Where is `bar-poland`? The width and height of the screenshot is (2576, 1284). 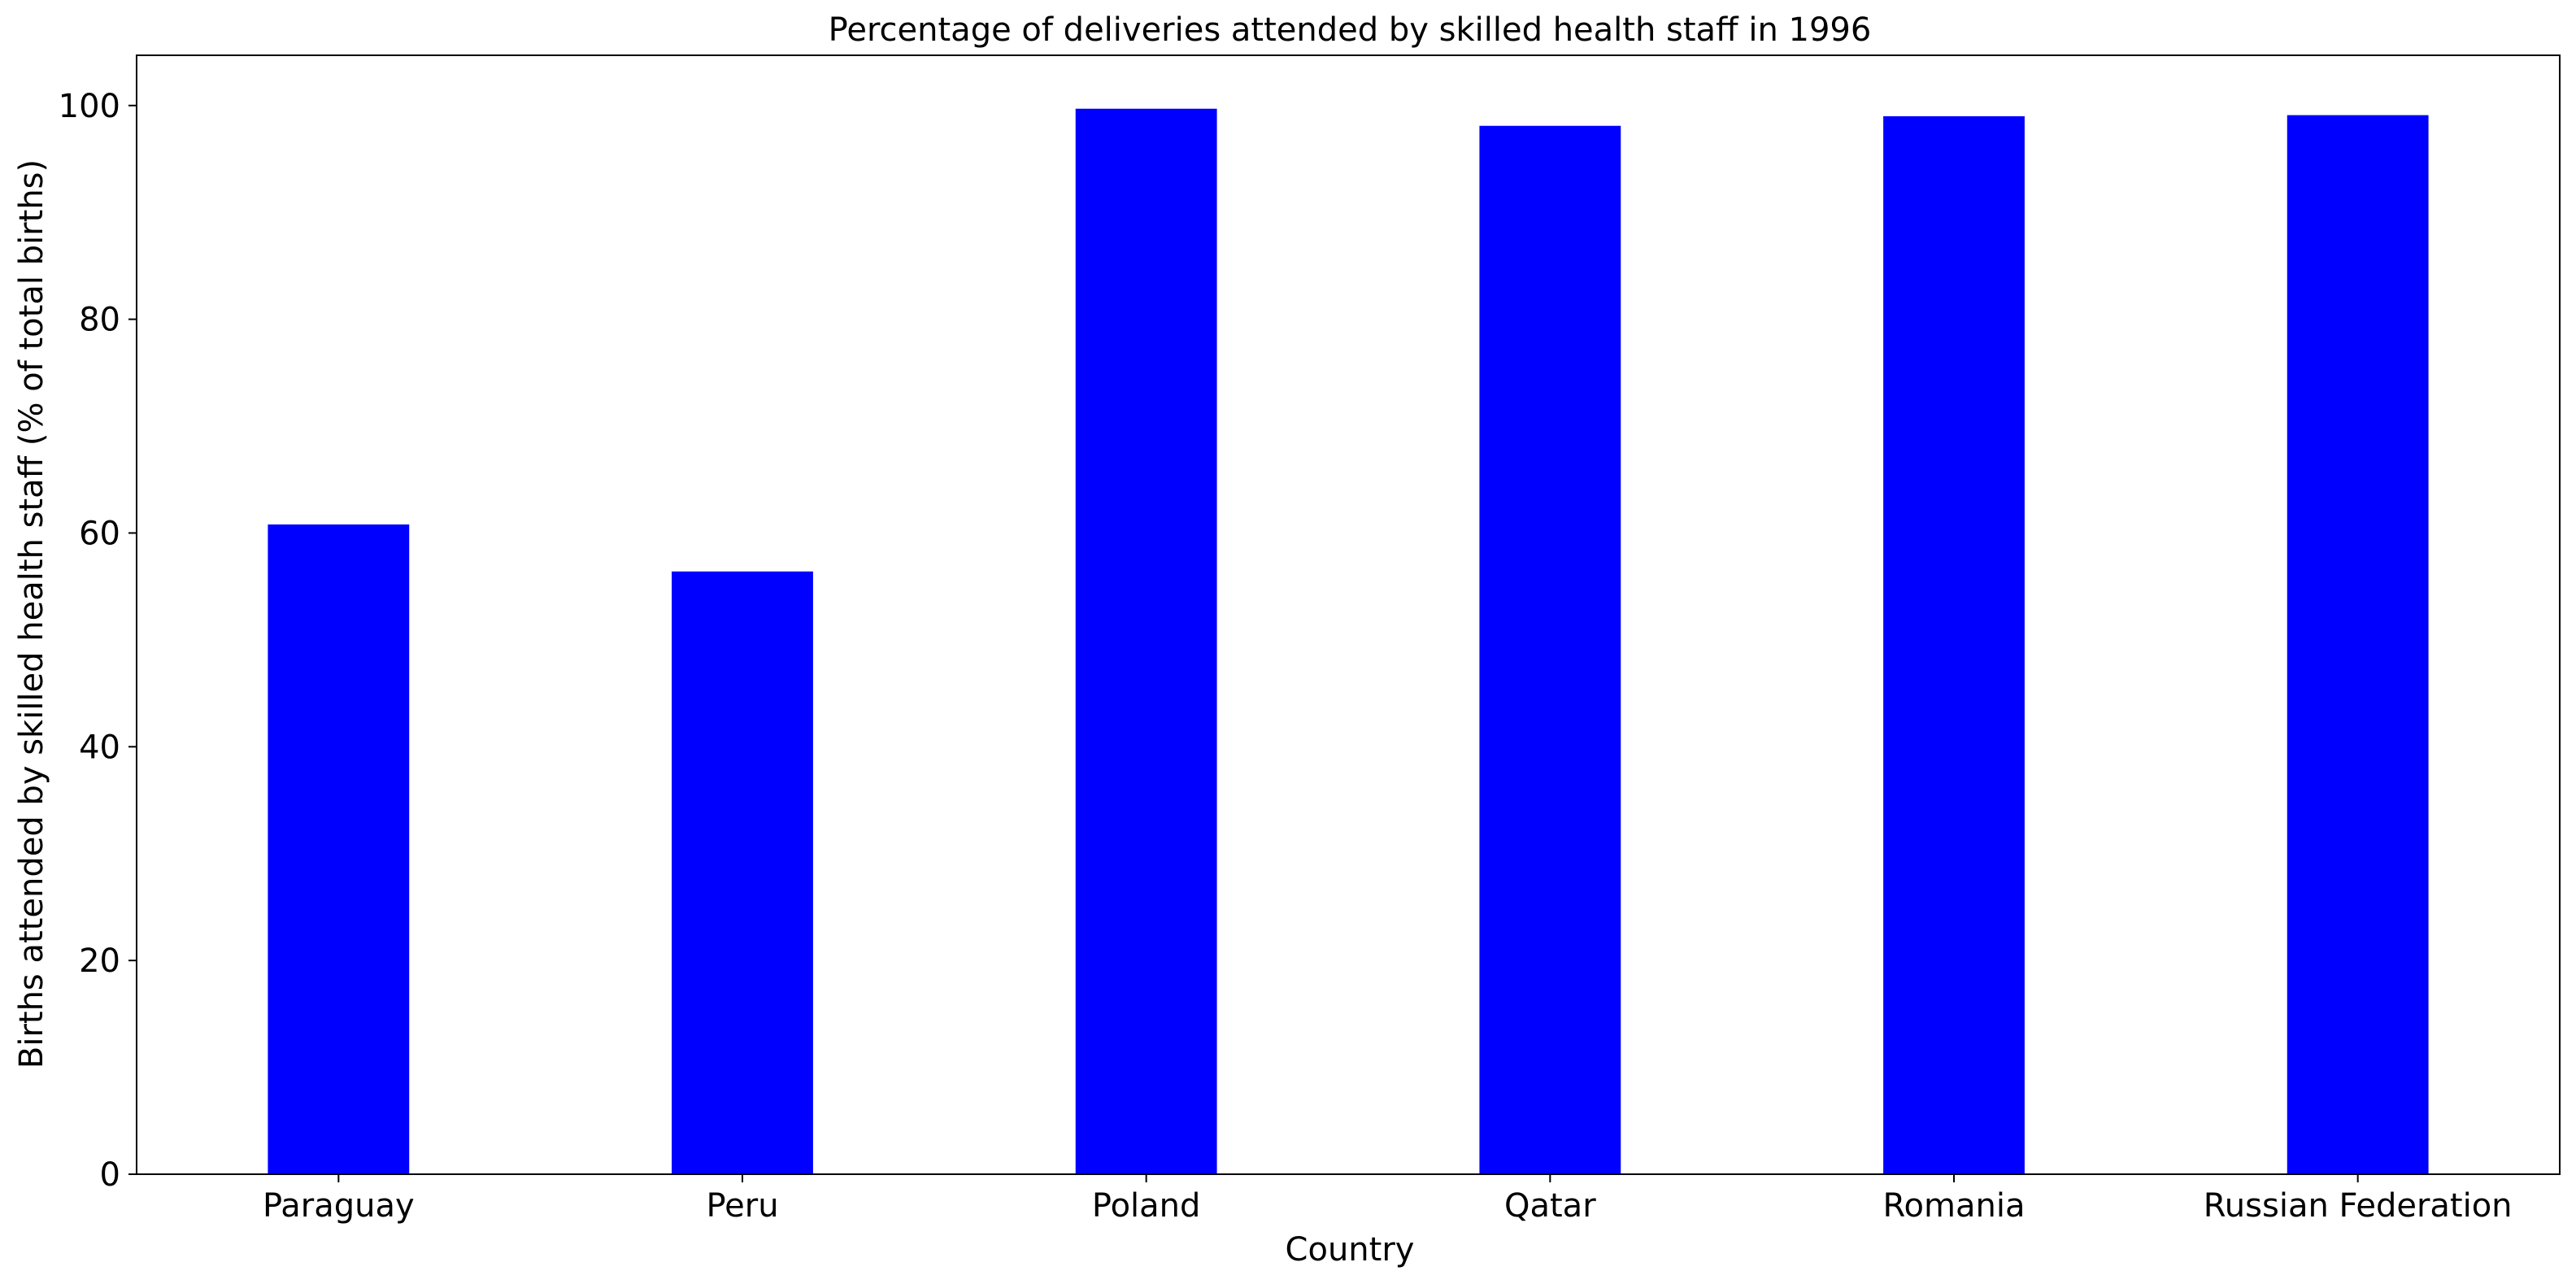
bar-poland is located at coordinates (1146, 641).